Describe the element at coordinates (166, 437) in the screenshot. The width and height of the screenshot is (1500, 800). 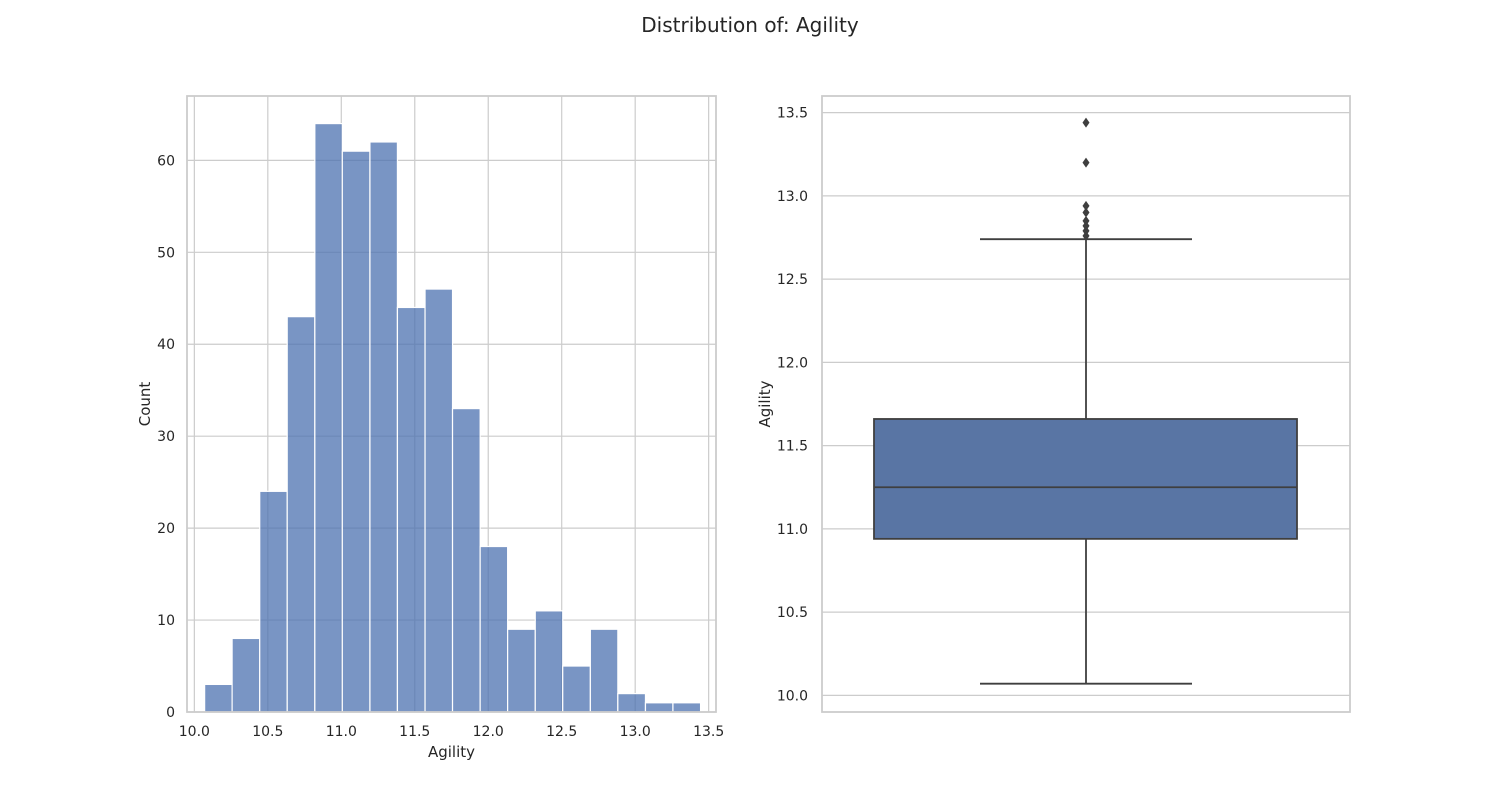
I see `hist-y-tick-label: 30` at that location.